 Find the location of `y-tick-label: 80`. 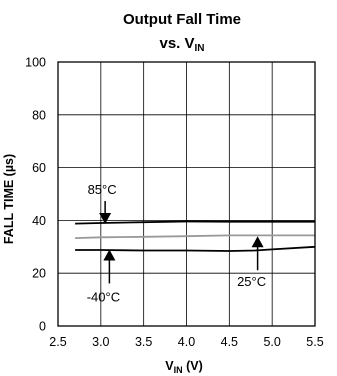

y-tick-label: 80 is located at coordinates (39, 115).